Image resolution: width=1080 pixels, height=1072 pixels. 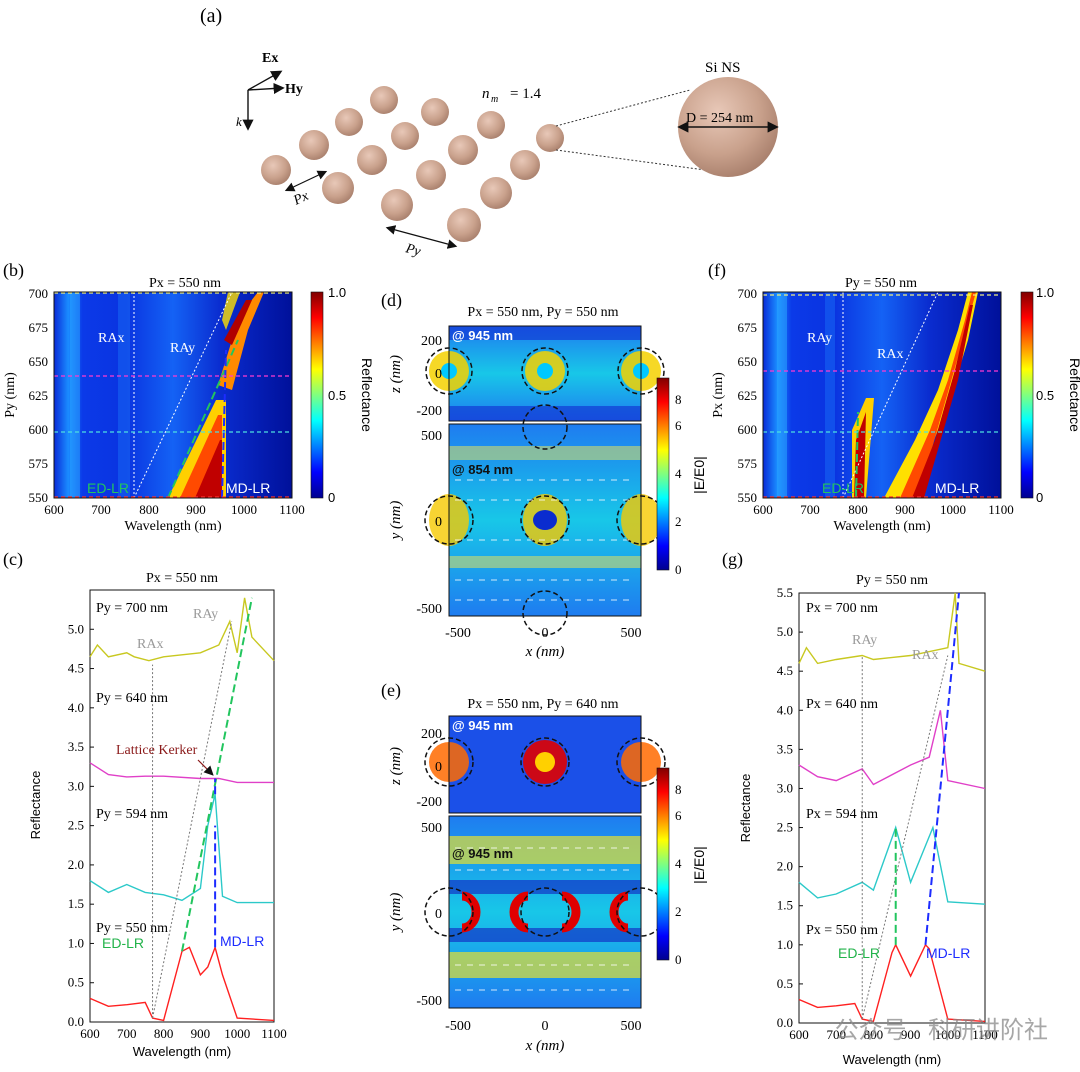 What do you see at coordinates (925, 655) in the screenshot?
I see `g-rax: RAx` at bounding box center [925, 655].